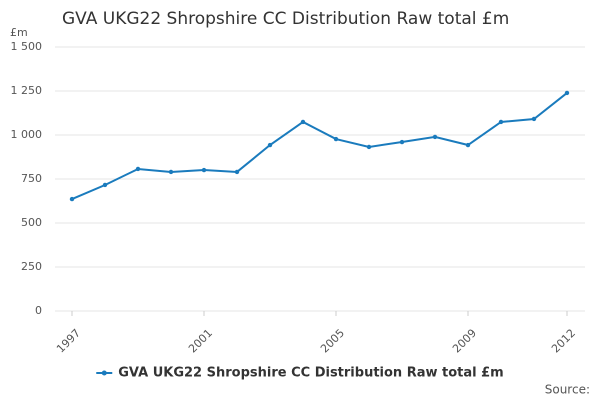  I want to click on y-tick-label: 0, so click(38, 310).